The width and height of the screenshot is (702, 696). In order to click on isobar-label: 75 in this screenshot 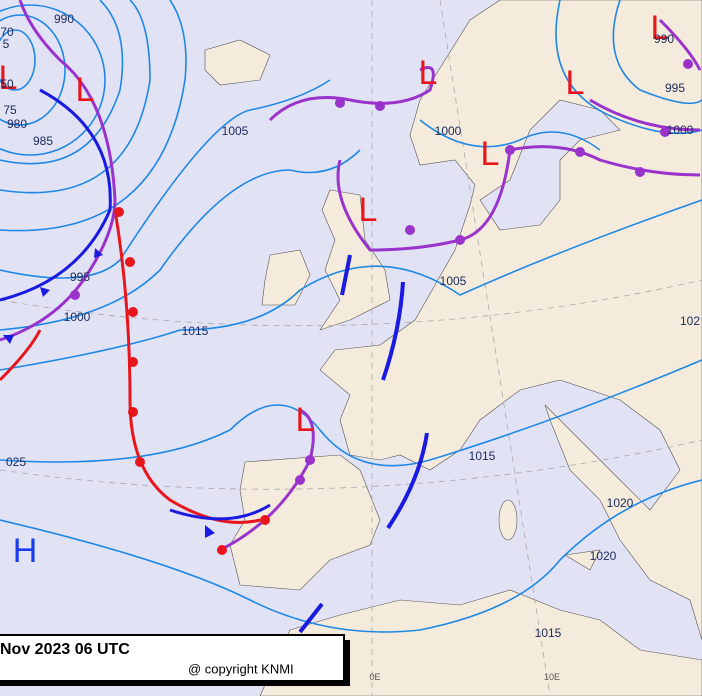, I will do `click(10, 110)`.